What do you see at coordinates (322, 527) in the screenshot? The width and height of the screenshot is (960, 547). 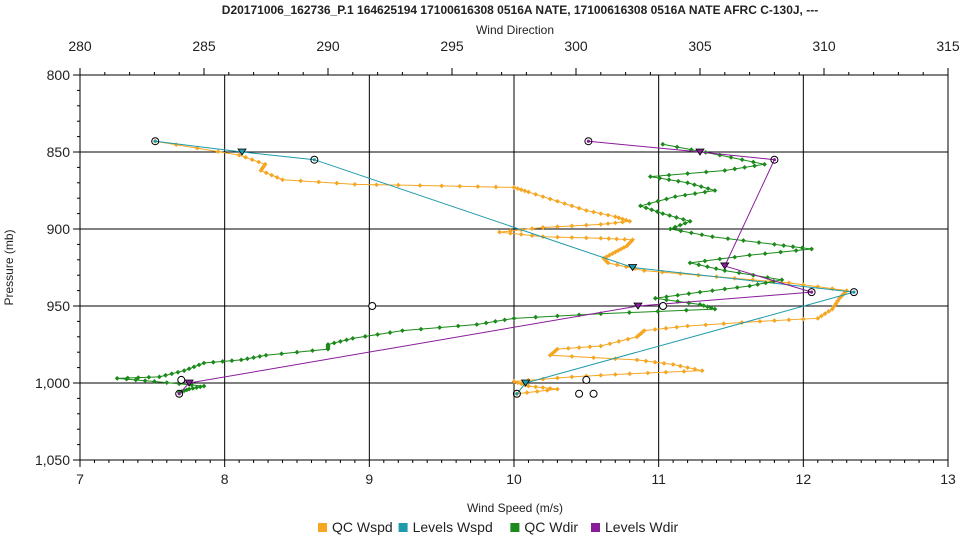 I see `legend-swatch-qc-wspd` at bounding box center [322, 527].